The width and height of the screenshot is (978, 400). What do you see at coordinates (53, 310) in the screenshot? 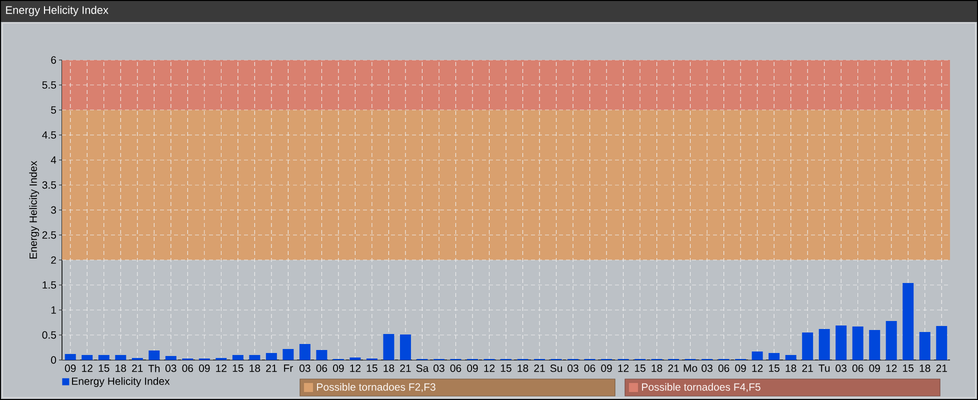
I see `y-tick-label: 1` at bounding box center [53, 310].